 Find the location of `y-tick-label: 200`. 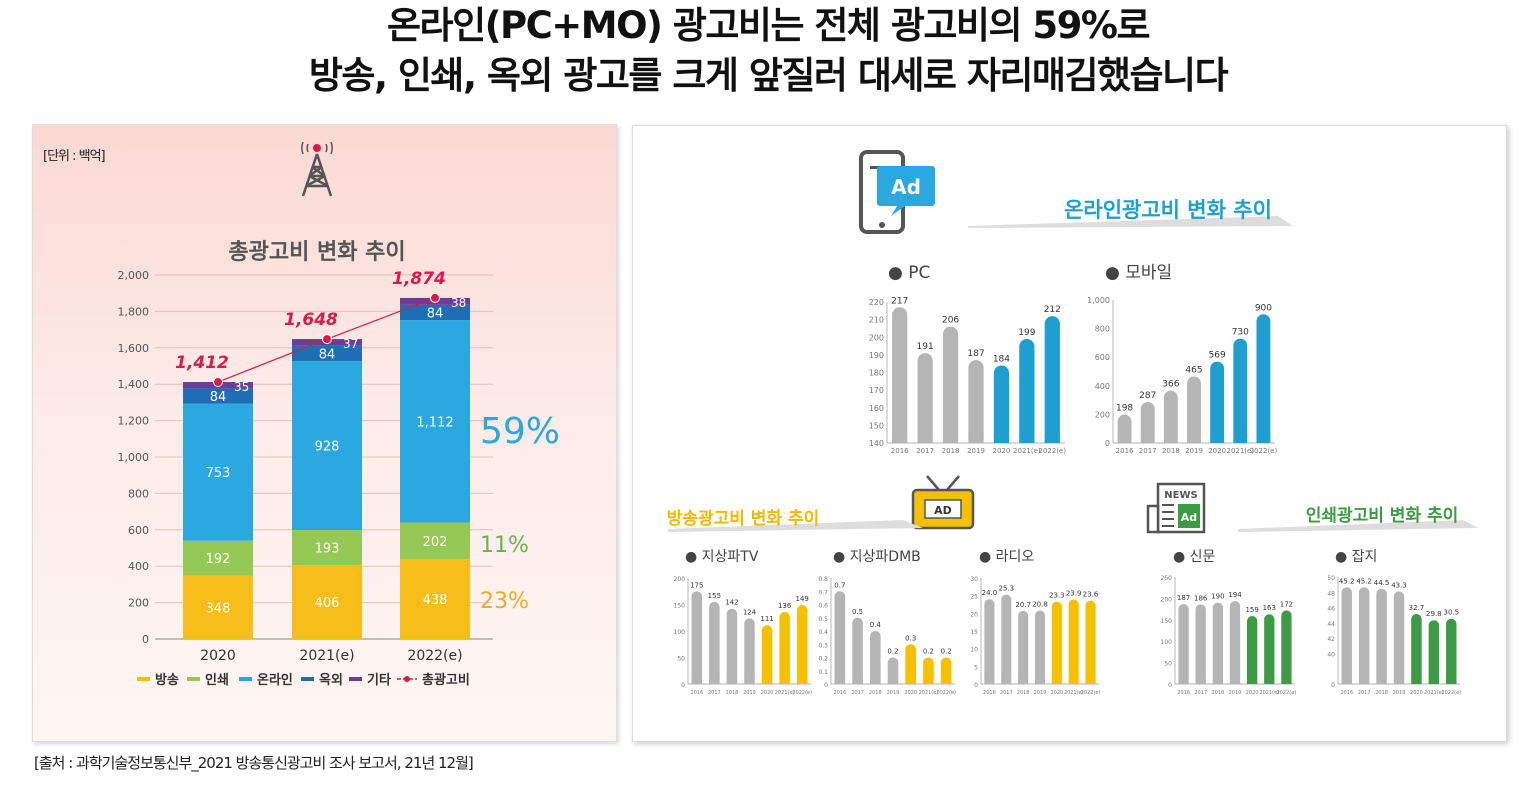

y-tick-label: 200 is located at coordinates (1167, 599).